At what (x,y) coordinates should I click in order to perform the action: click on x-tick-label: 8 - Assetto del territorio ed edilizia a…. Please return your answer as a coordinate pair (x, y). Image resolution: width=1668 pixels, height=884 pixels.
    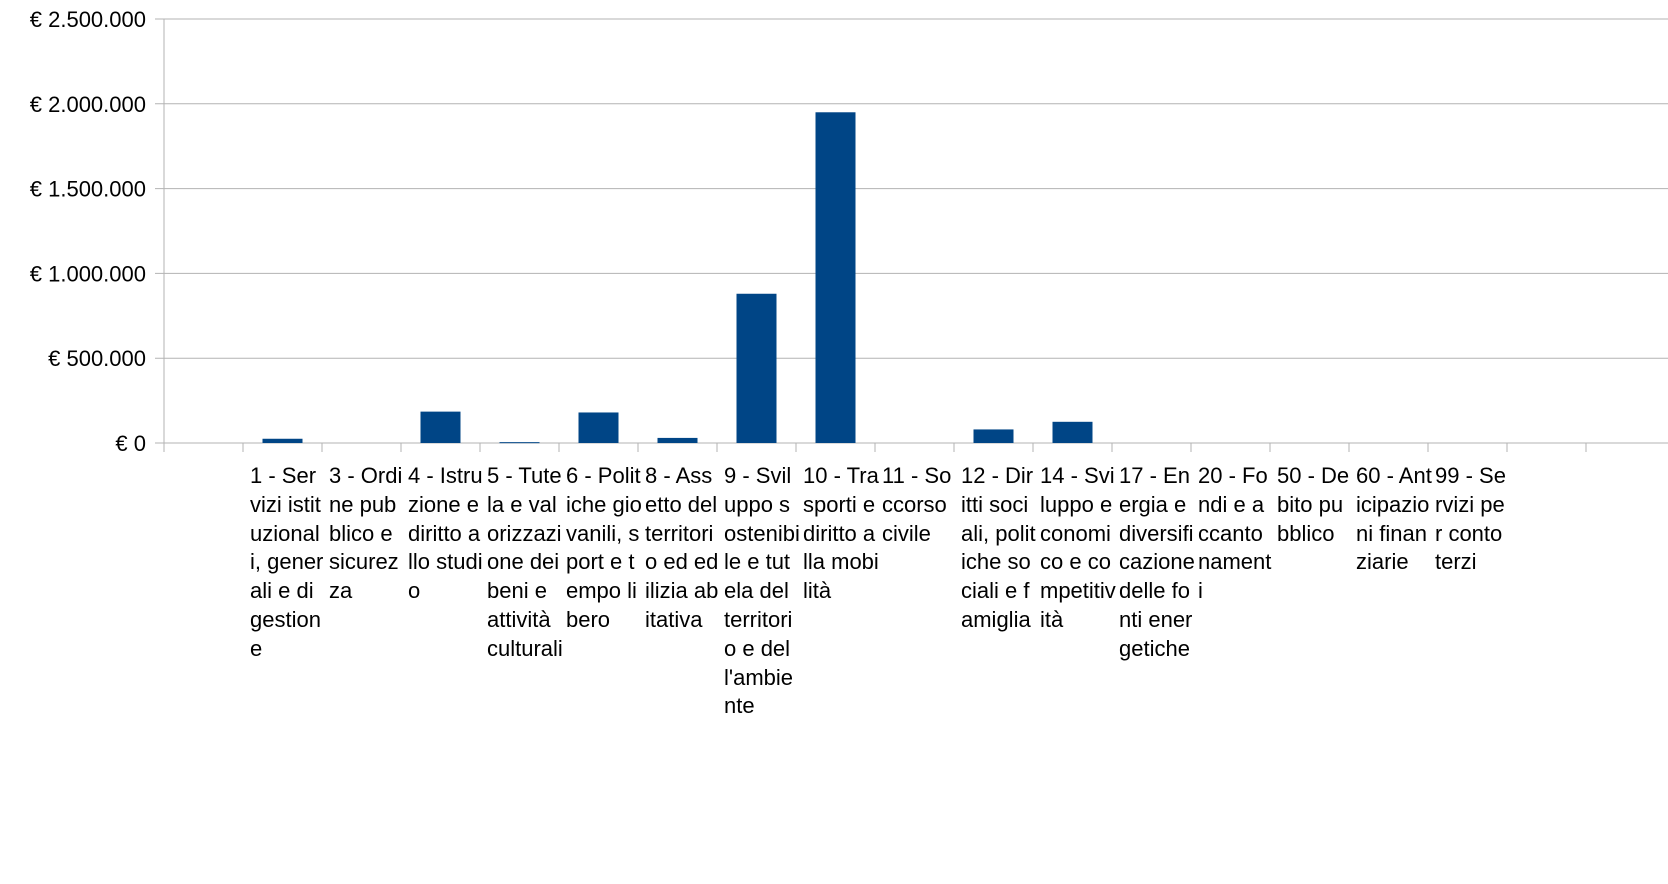
    Looking at the image, I should click on (682, 547).